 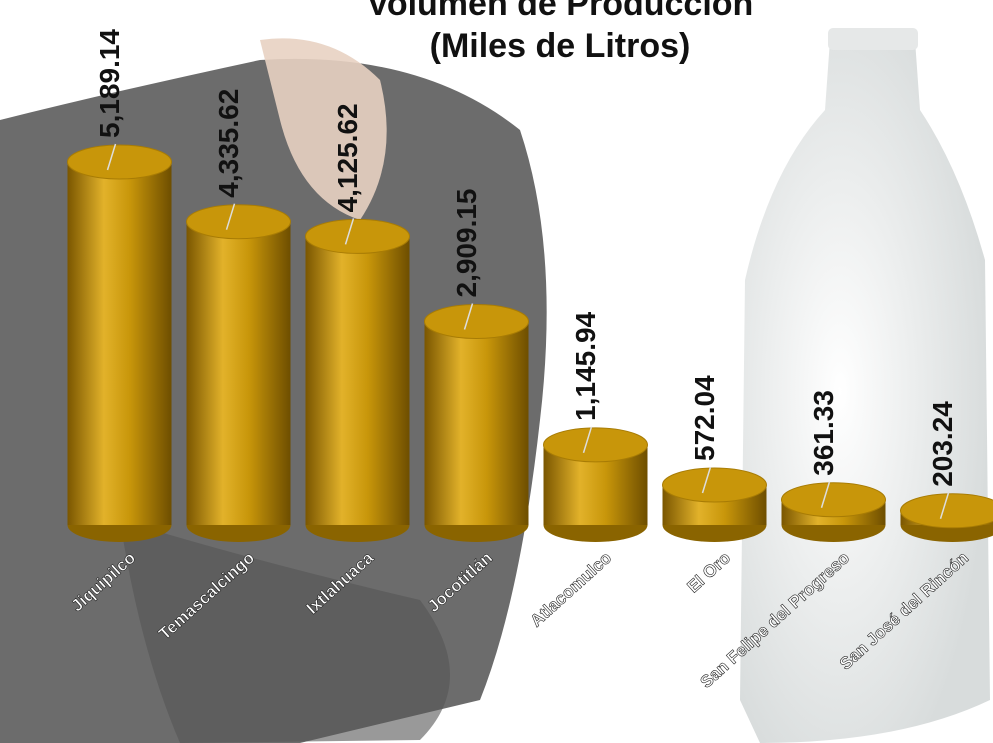 What do you see at coordinates (347, 157) in the screenshot?
I see `value-label: 4,125.62` at bounding box center [347, 157].